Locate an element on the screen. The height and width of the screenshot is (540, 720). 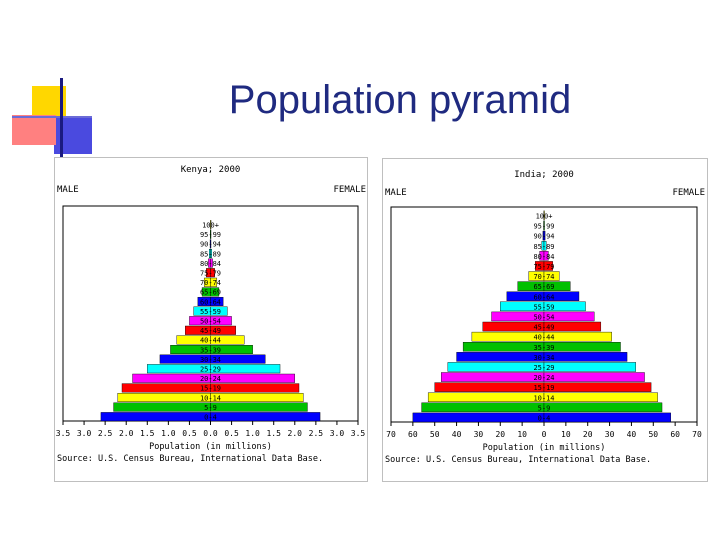
kenya-age-label: 75-79 is located at coordinates (210, 274).